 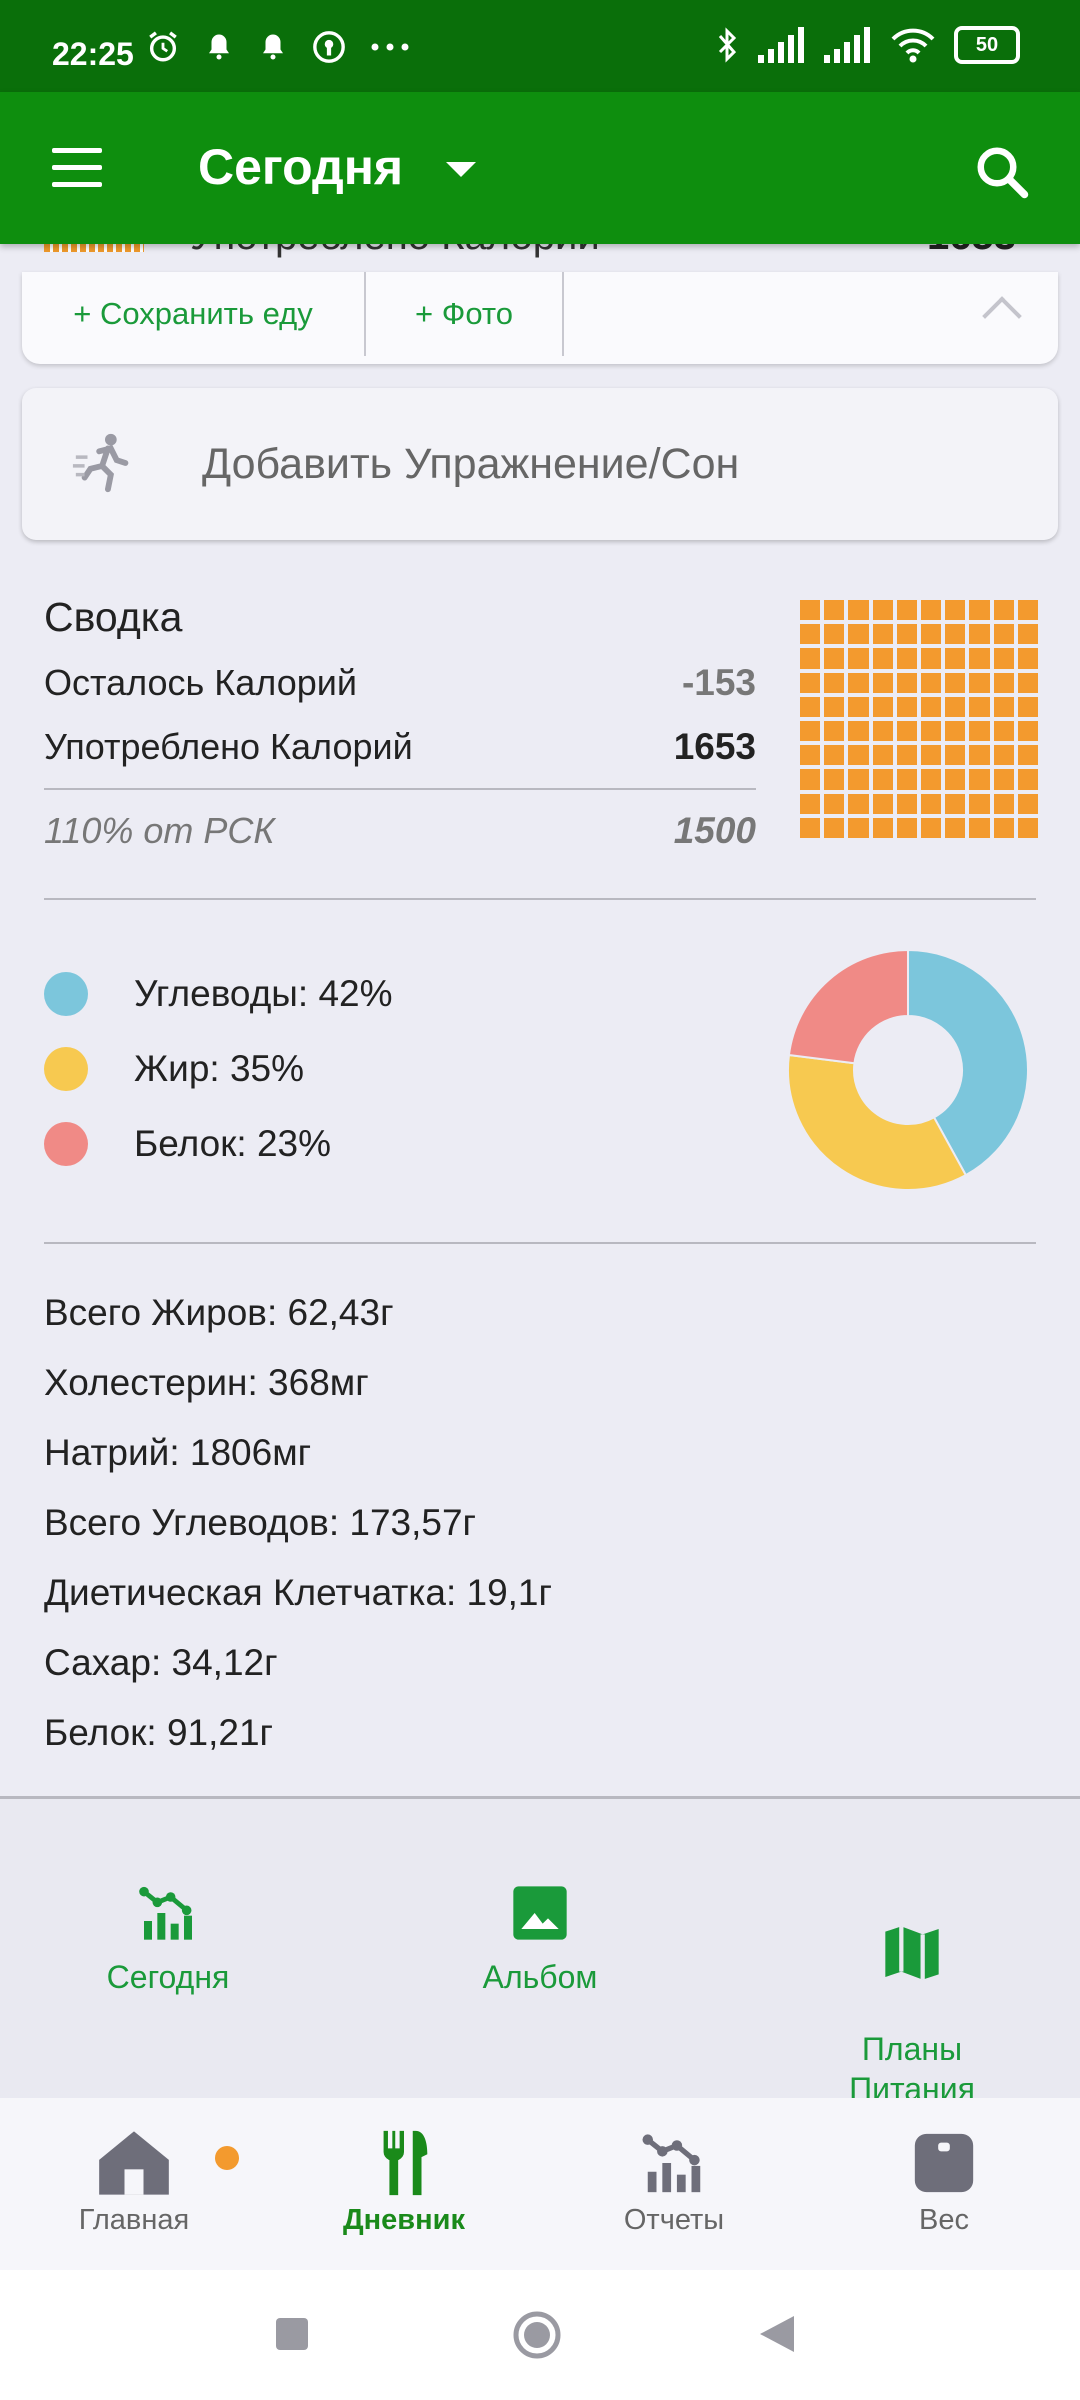 What do you see at coordinates (944, 2220) in the screenshot?
I see `nav-weight-label: Вес` at bounding box center [944, 2220].